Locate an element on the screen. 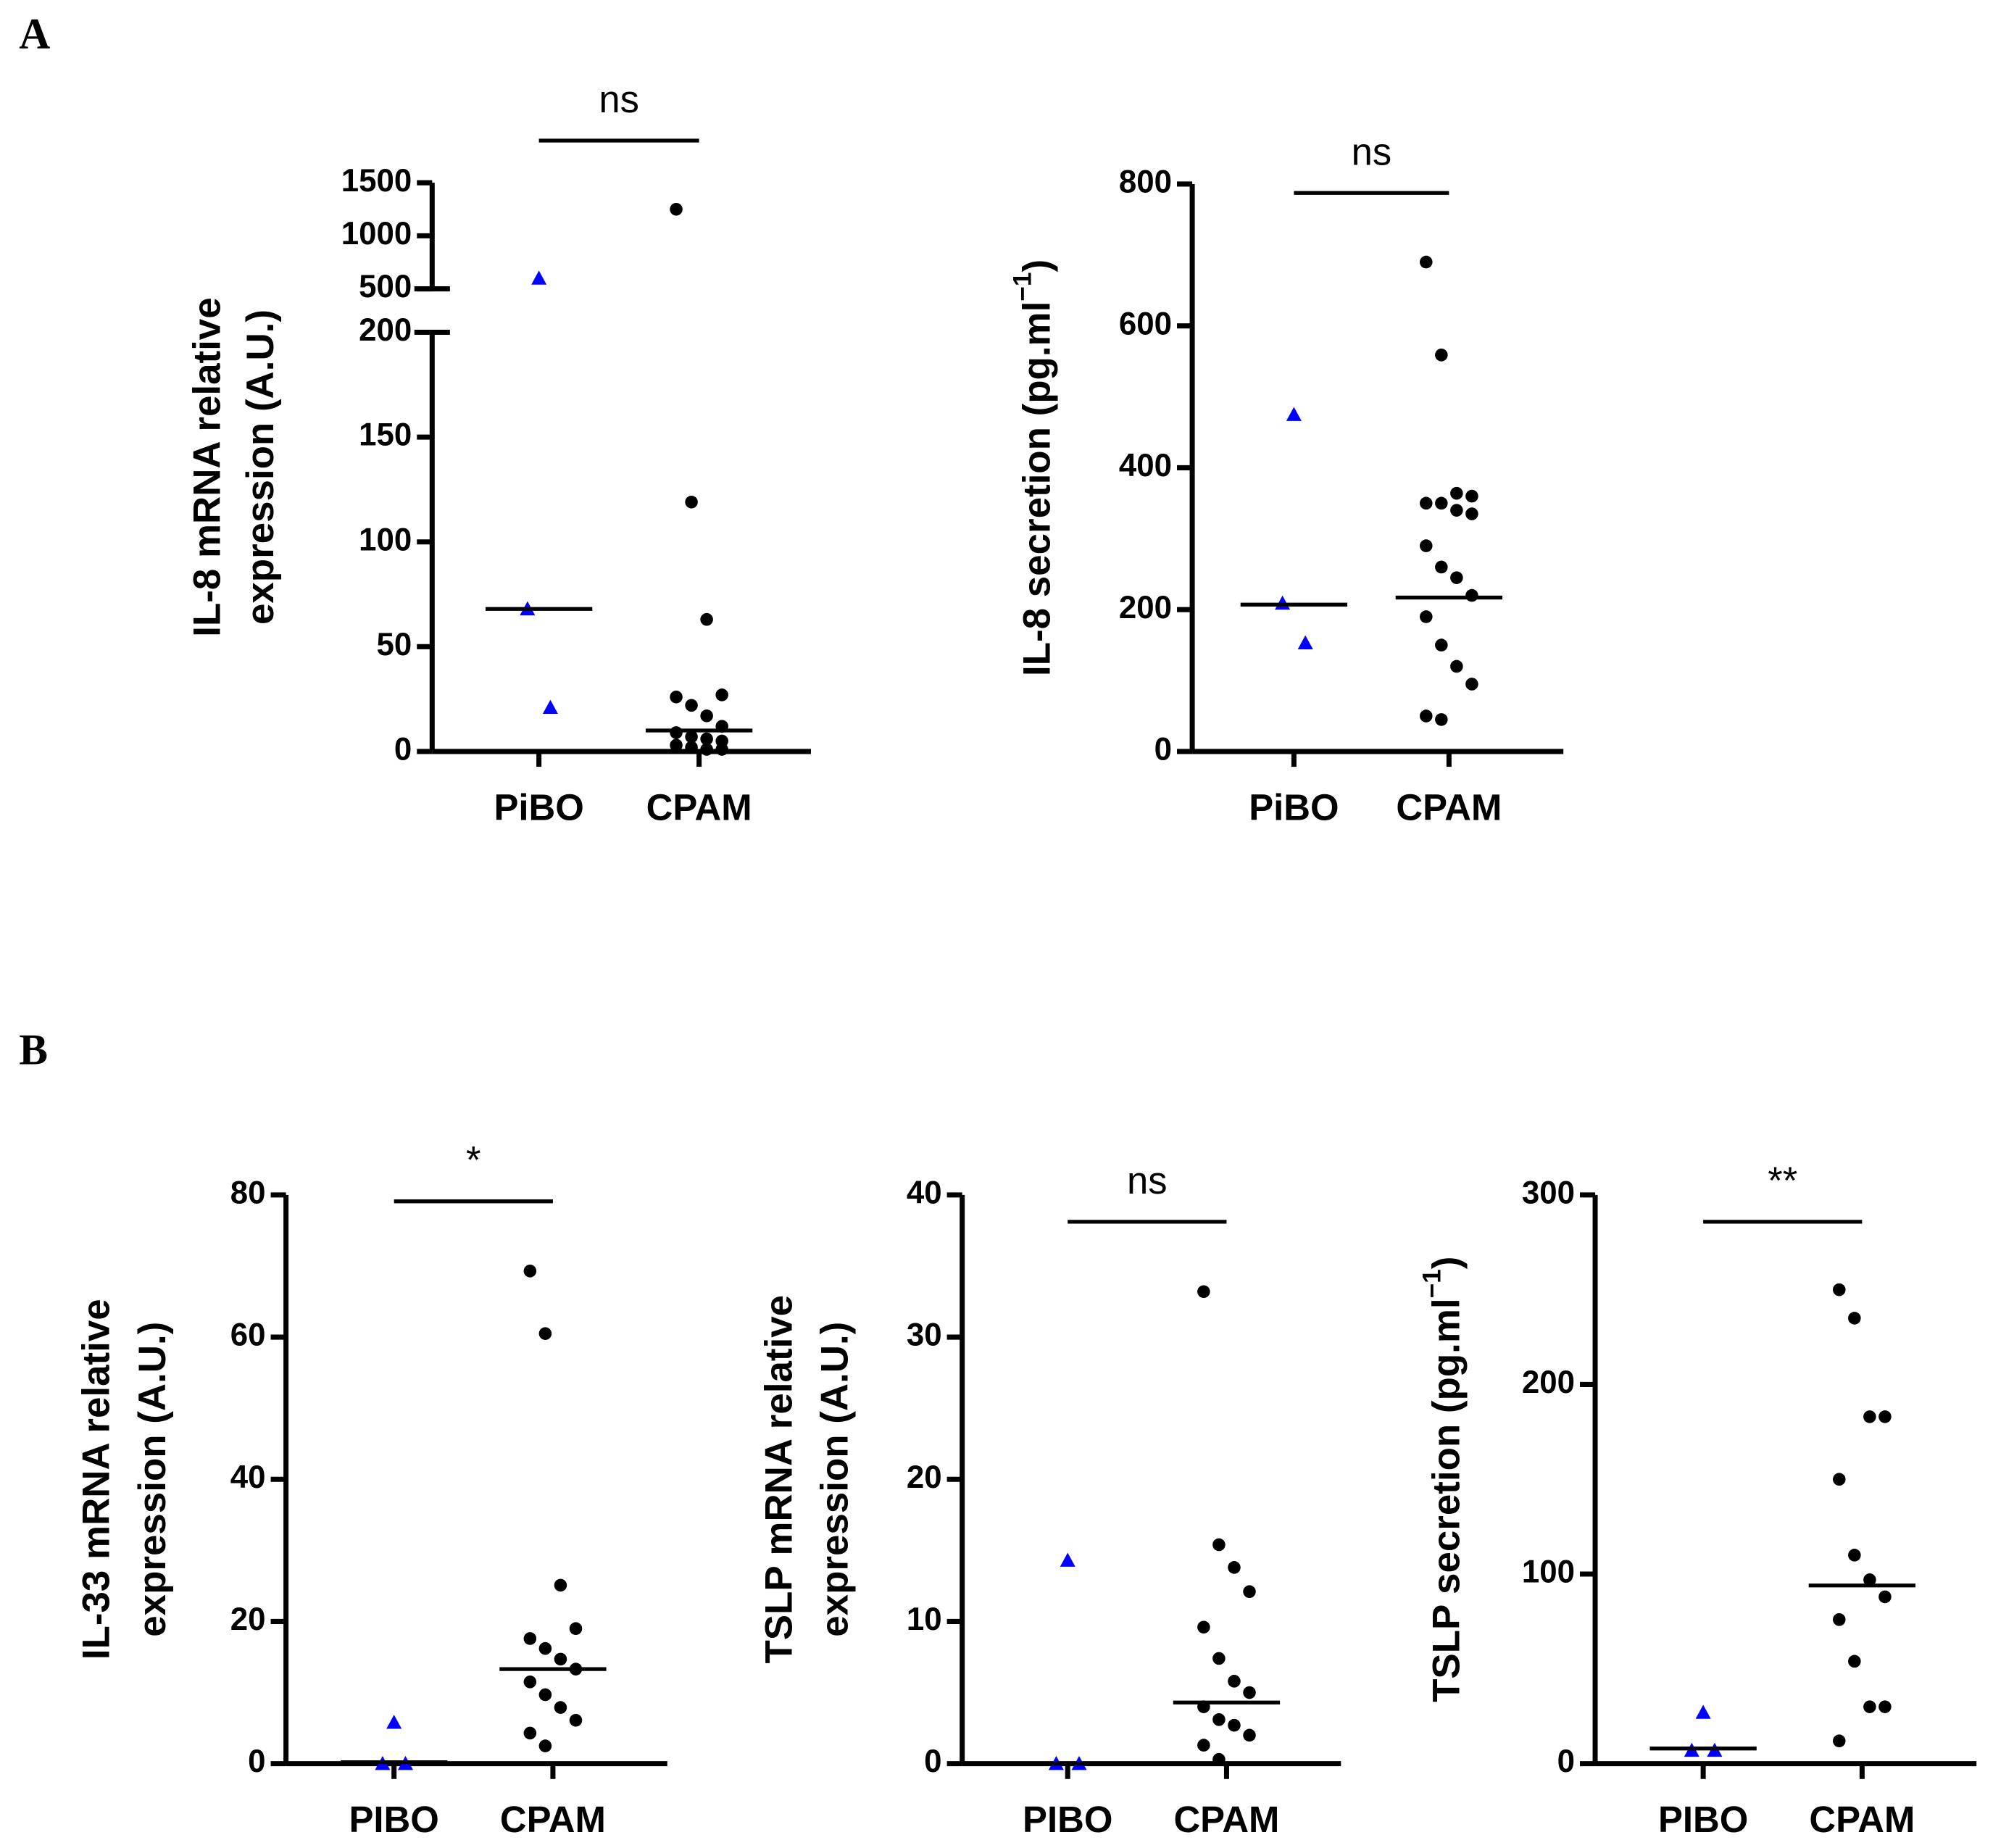  y-axis-label-text: TSLP secretion (pg.ml is located at coordinates (1447, 1500).